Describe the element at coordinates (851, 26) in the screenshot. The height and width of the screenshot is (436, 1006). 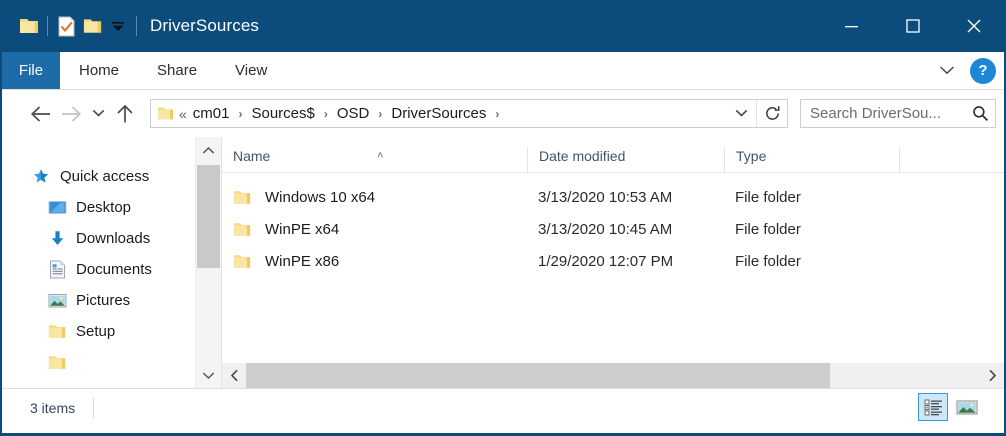
I see `minimize-button` at that location.